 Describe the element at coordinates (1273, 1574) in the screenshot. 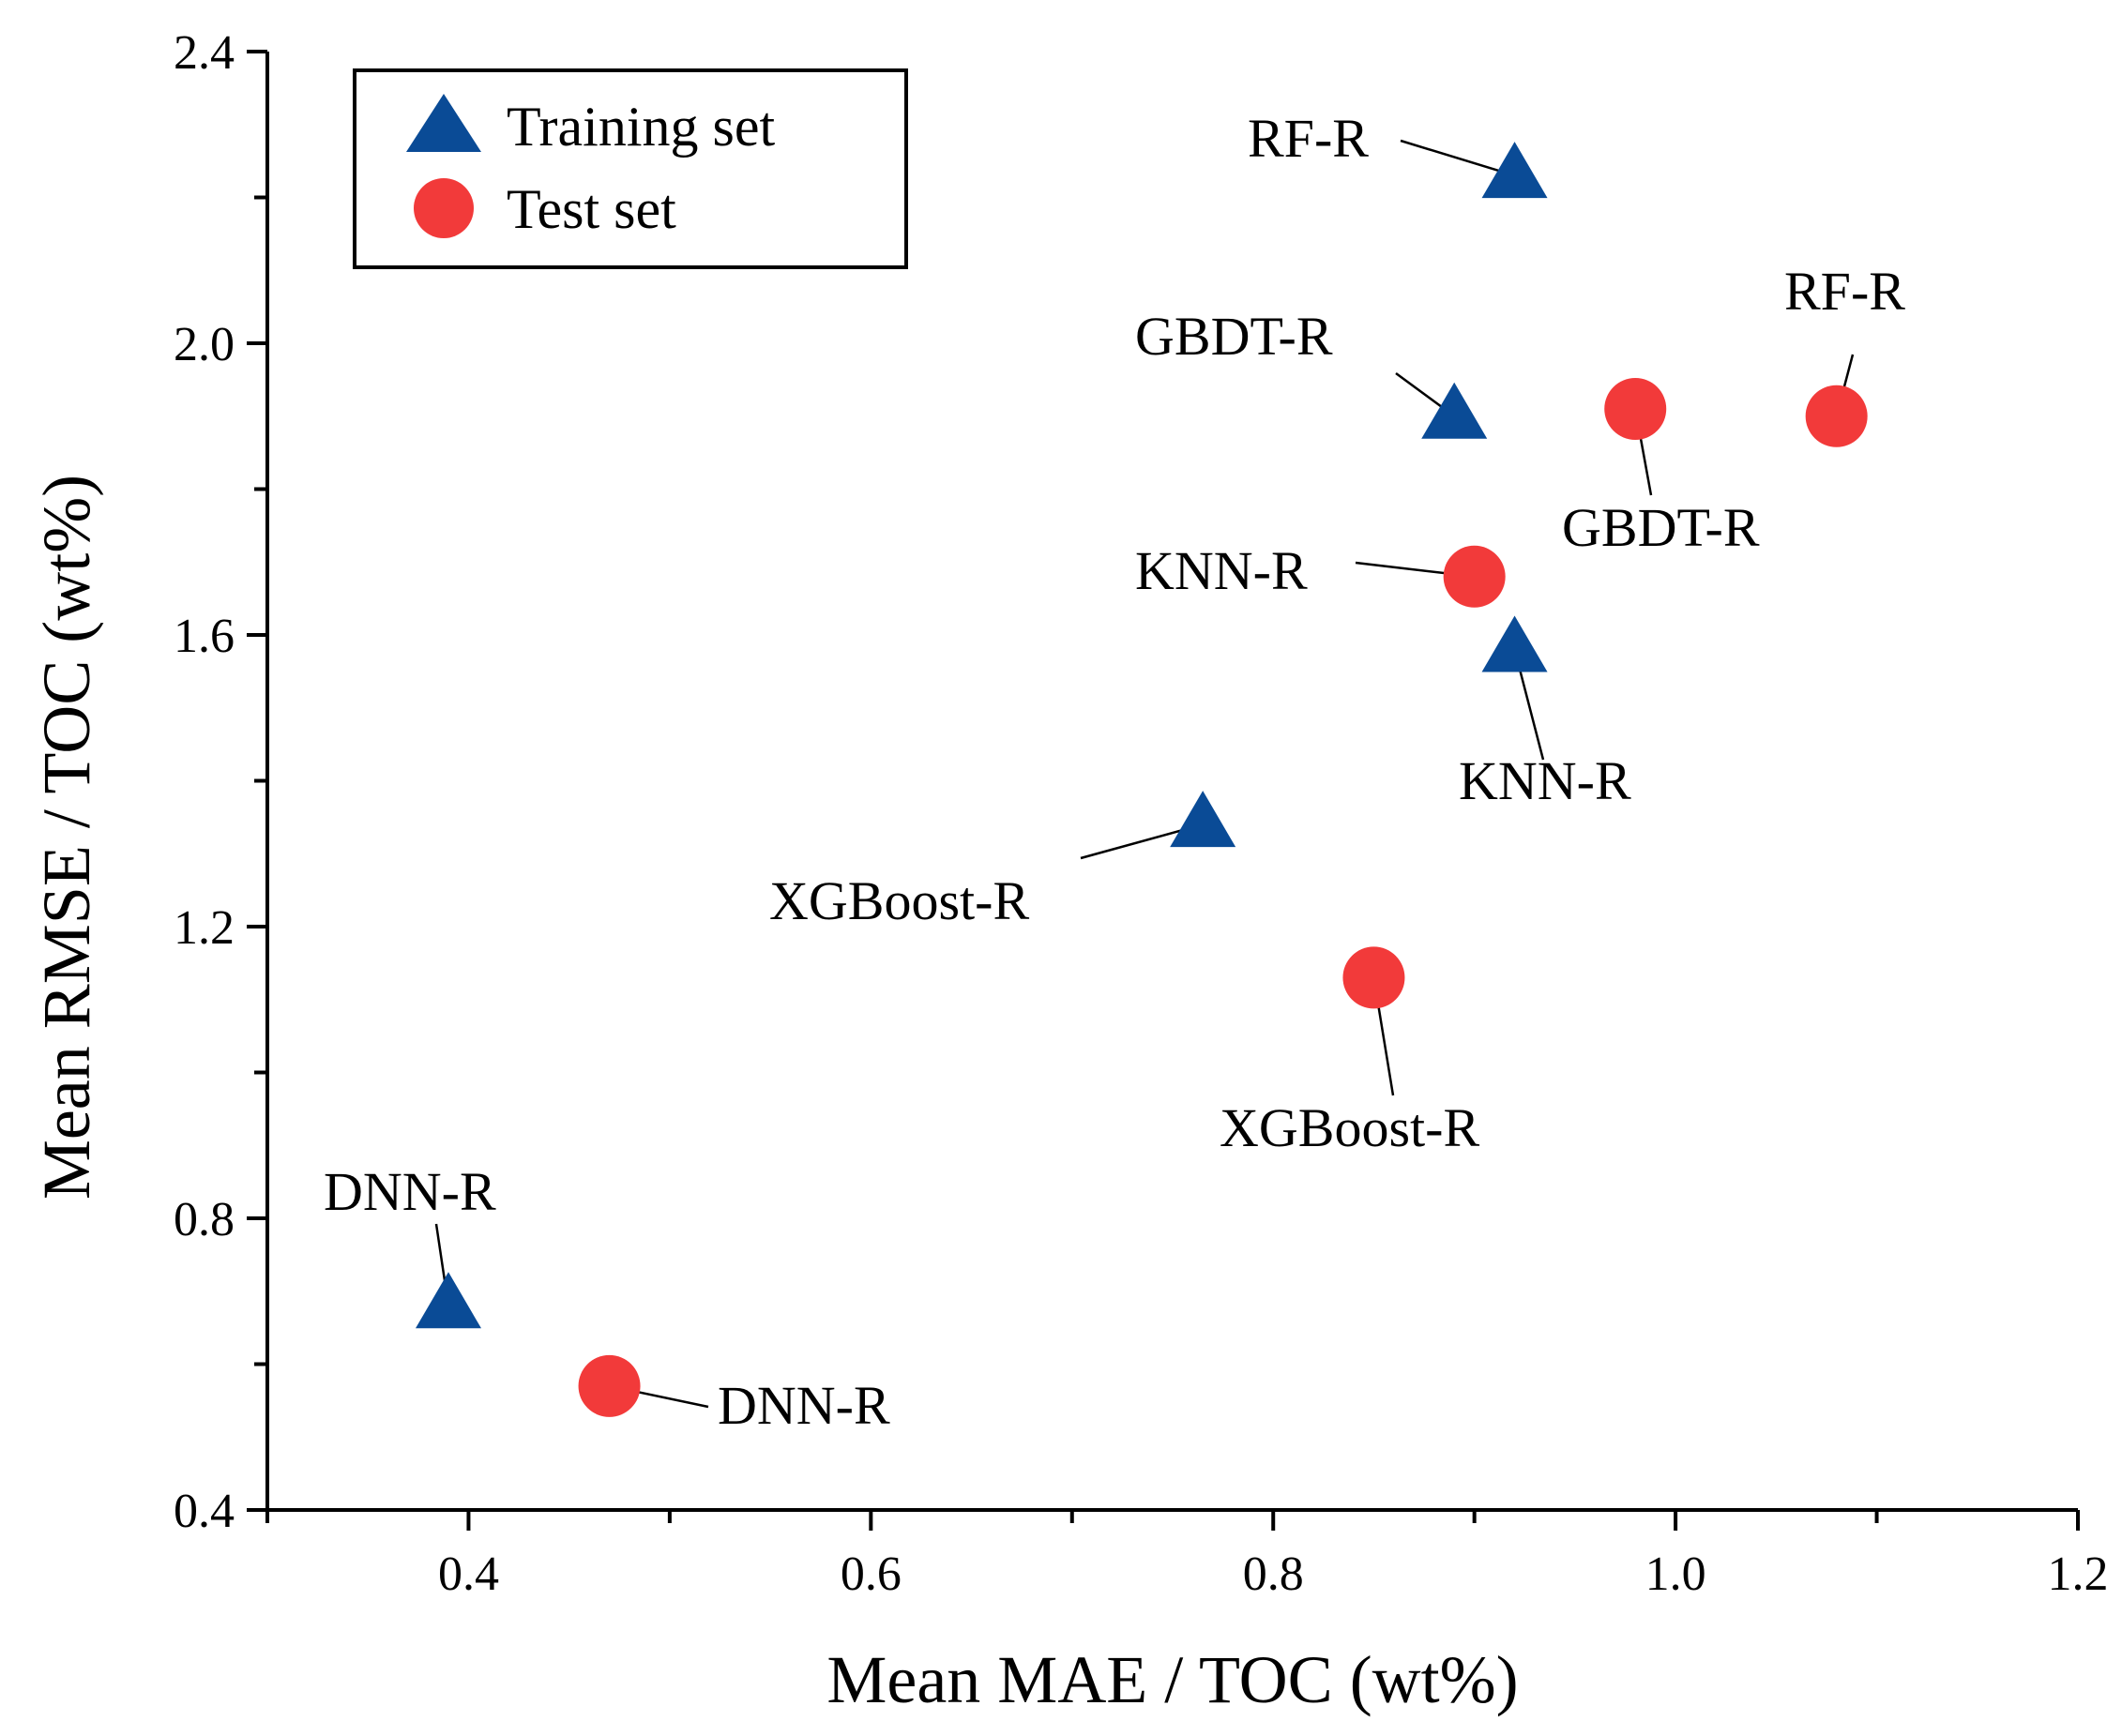

I see `x-tick-label: 0.8` at that location.